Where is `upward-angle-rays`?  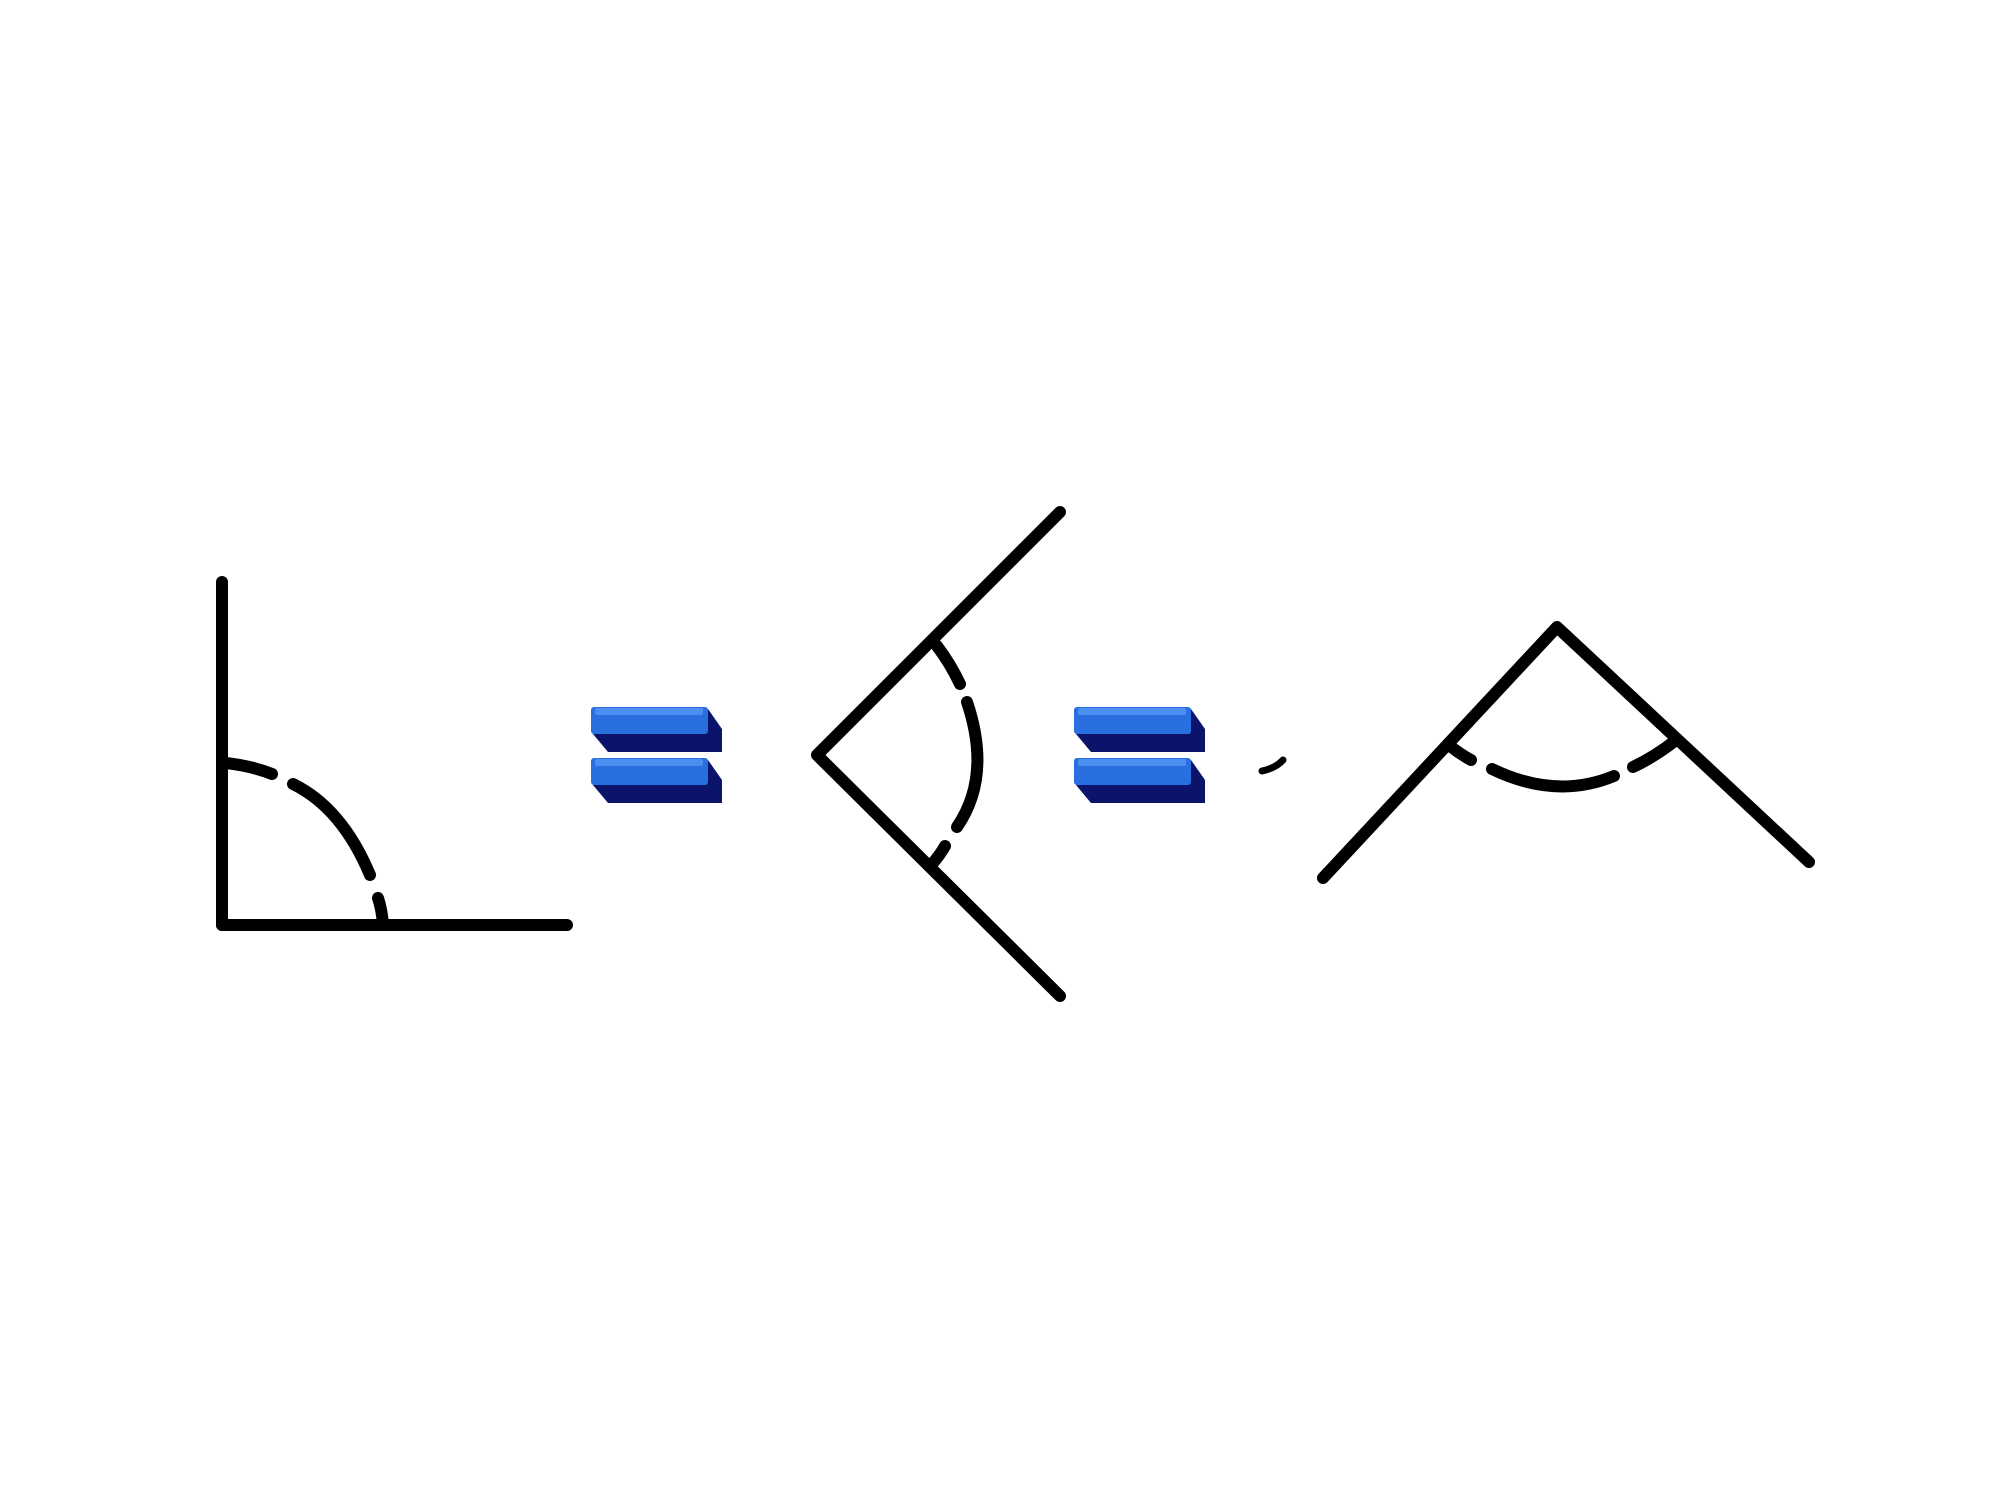 upward-angle-rays is located at coordinates (1566, 752).